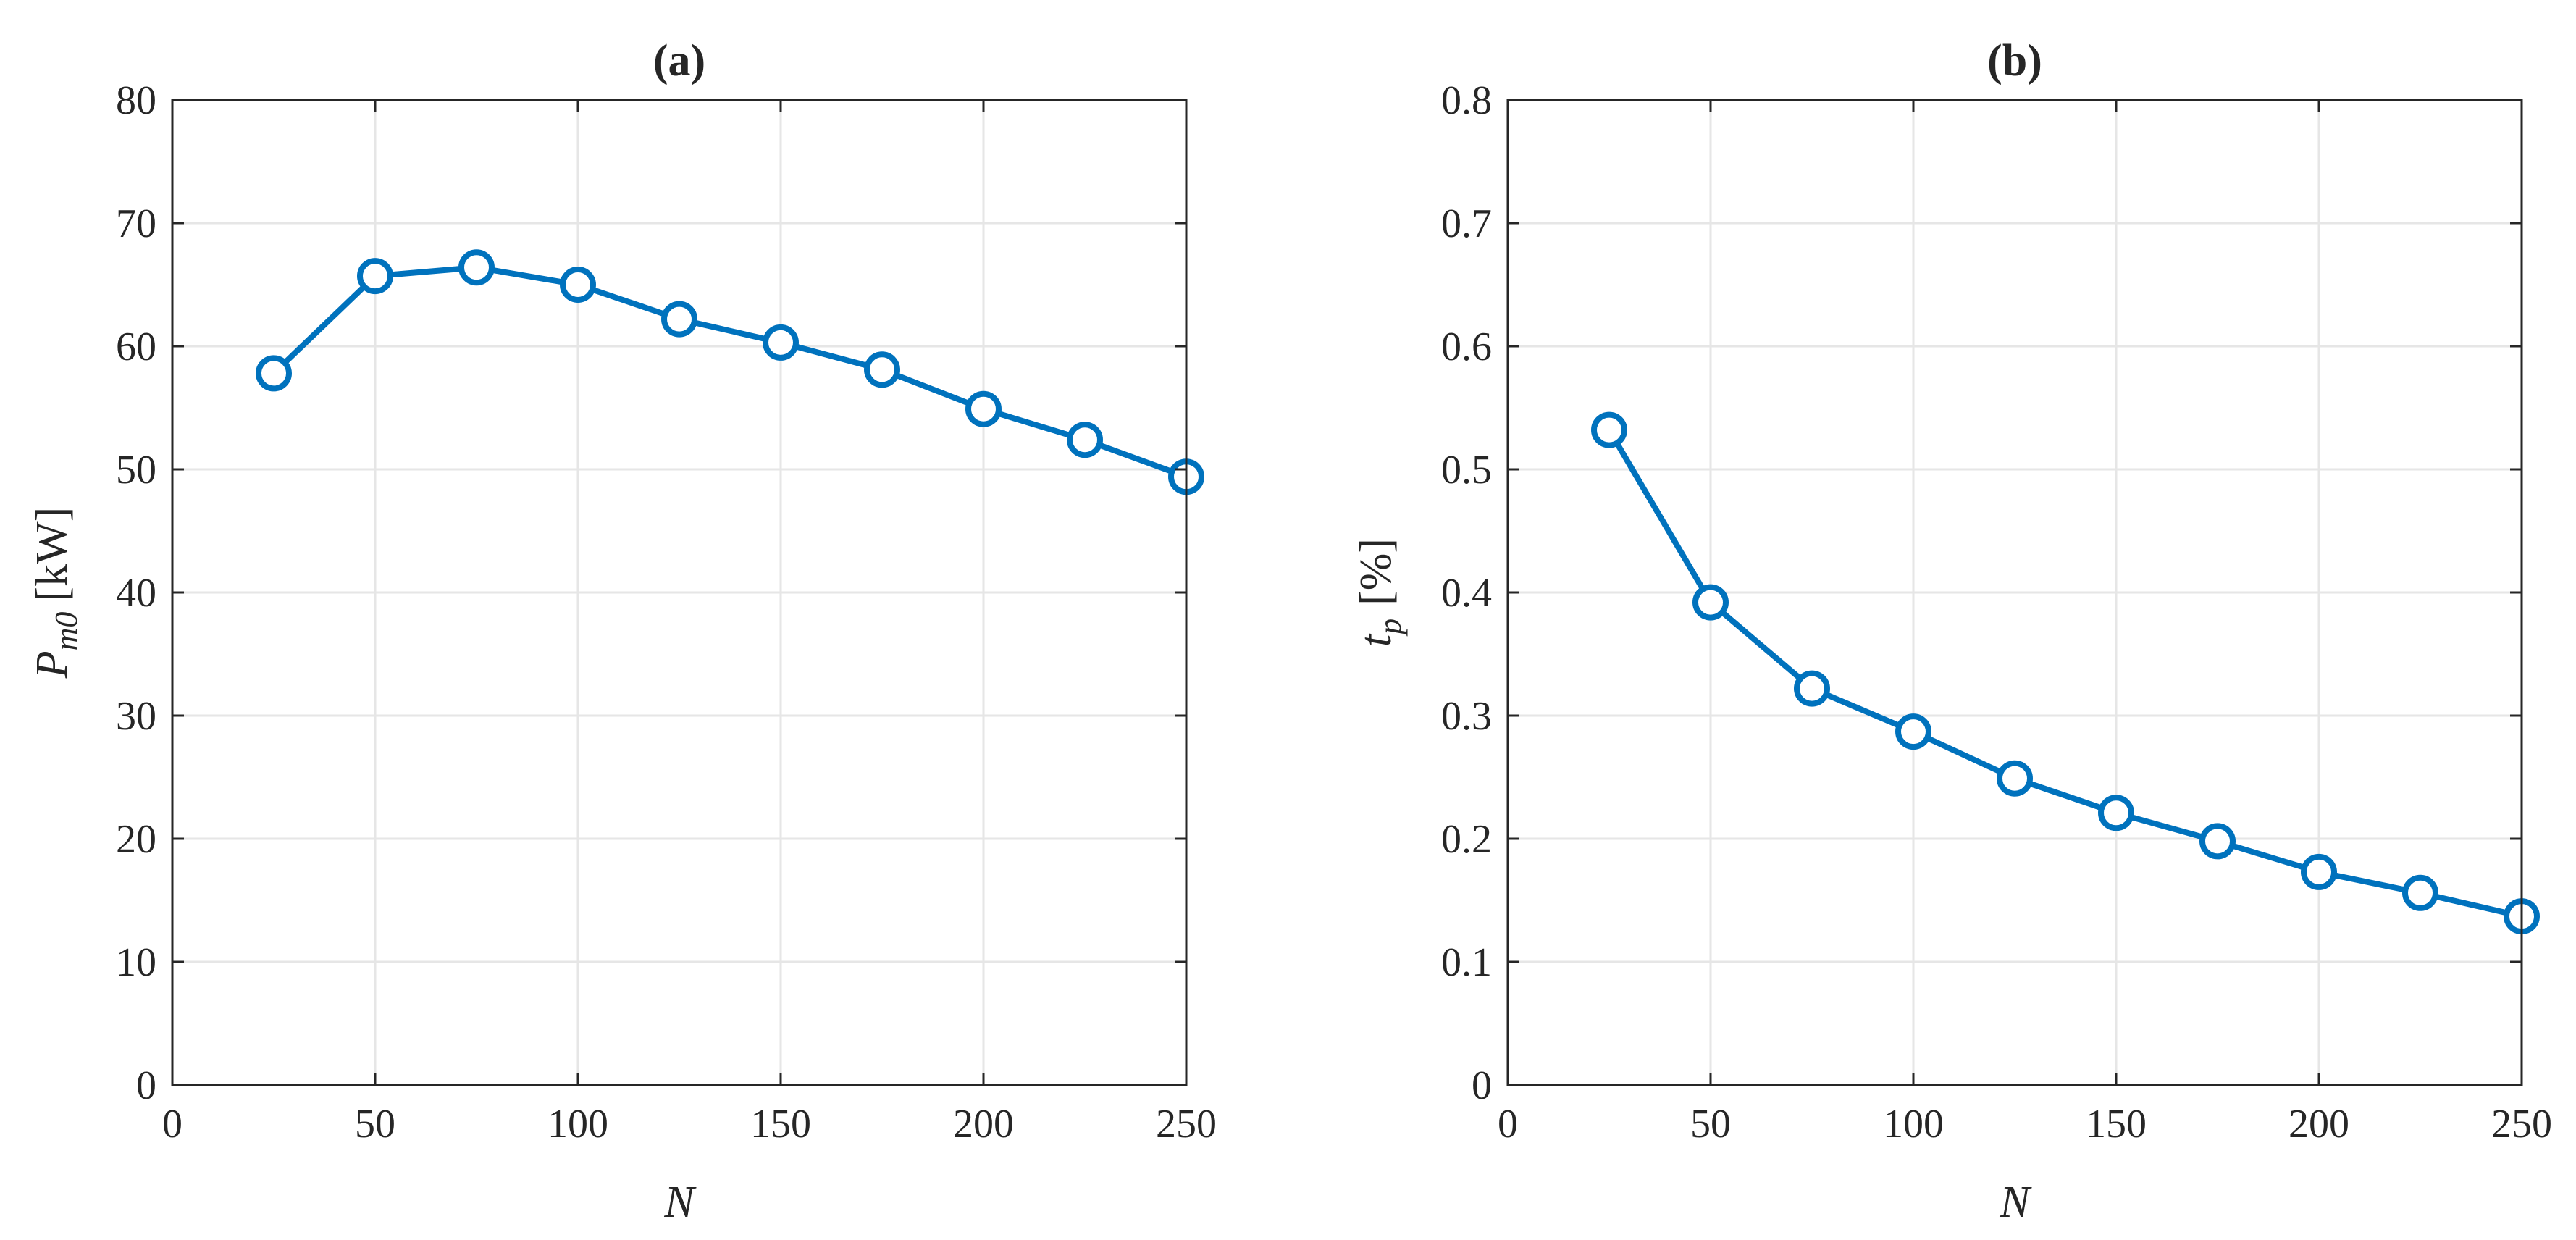 This screenshot has width=2576, height=1240. What do you see at coordinates (136, 346) in the screenshot?
I see `y-tick-label: 60` at bounding box center [136, 346].